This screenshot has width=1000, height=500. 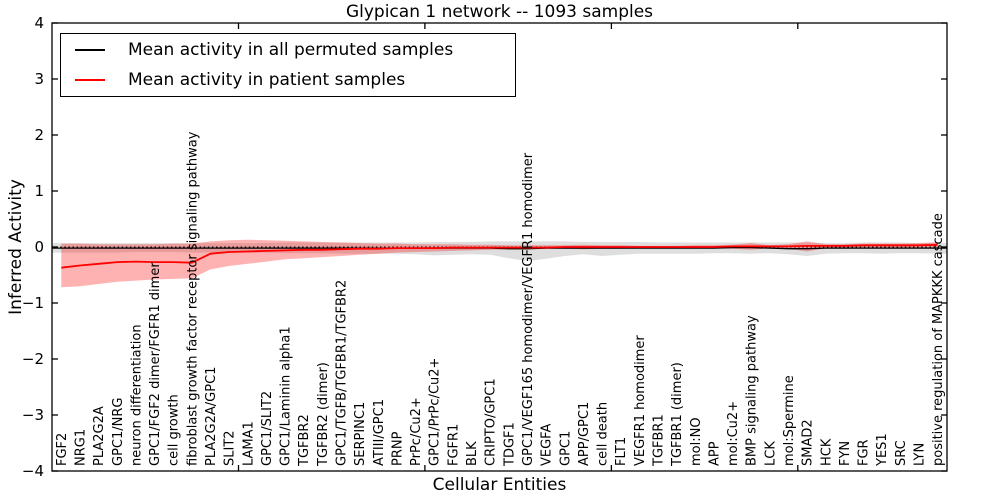 I want to click on x-category-label: GPC1/FGF2 dimer/FGFR1 dimer, so click(x=155, y=364).